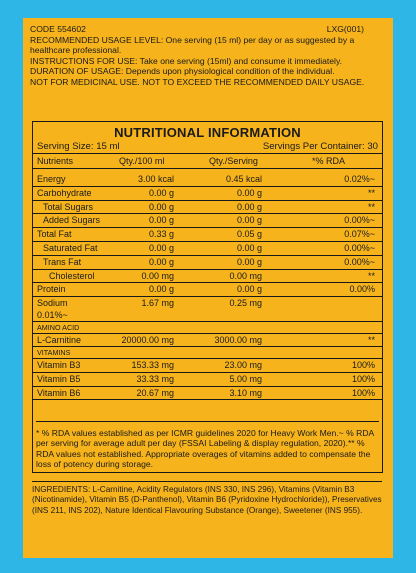 Image resolution: width=416 pixels, height=573 pixels. Describe the element at coordinates (329, 161) in the screenshot. I see `col-rda: *% RDA` at that location.